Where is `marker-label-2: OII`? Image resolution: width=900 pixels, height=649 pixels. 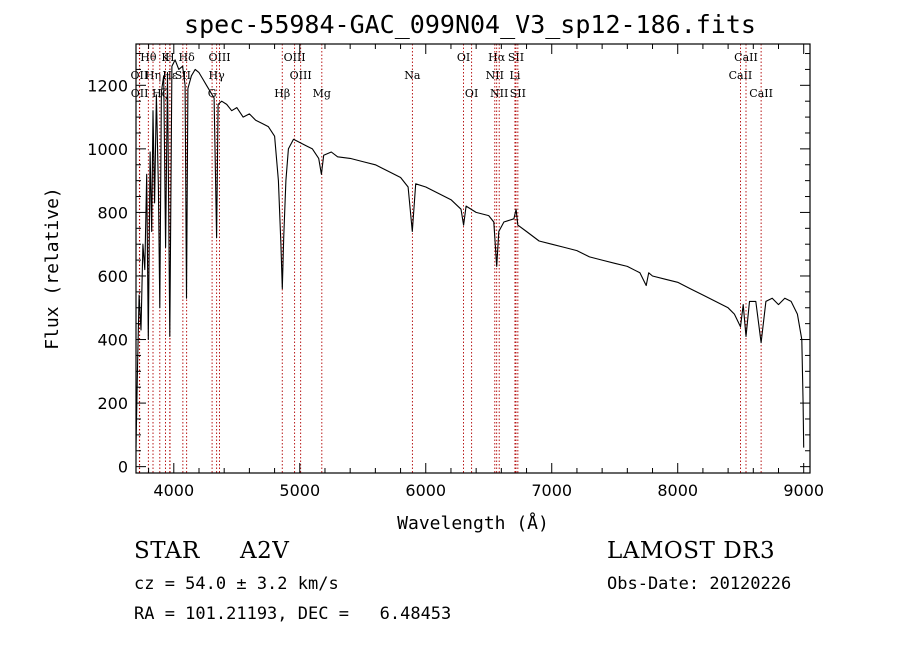 marker-label-2: OII is located at coordinates (140, 93).